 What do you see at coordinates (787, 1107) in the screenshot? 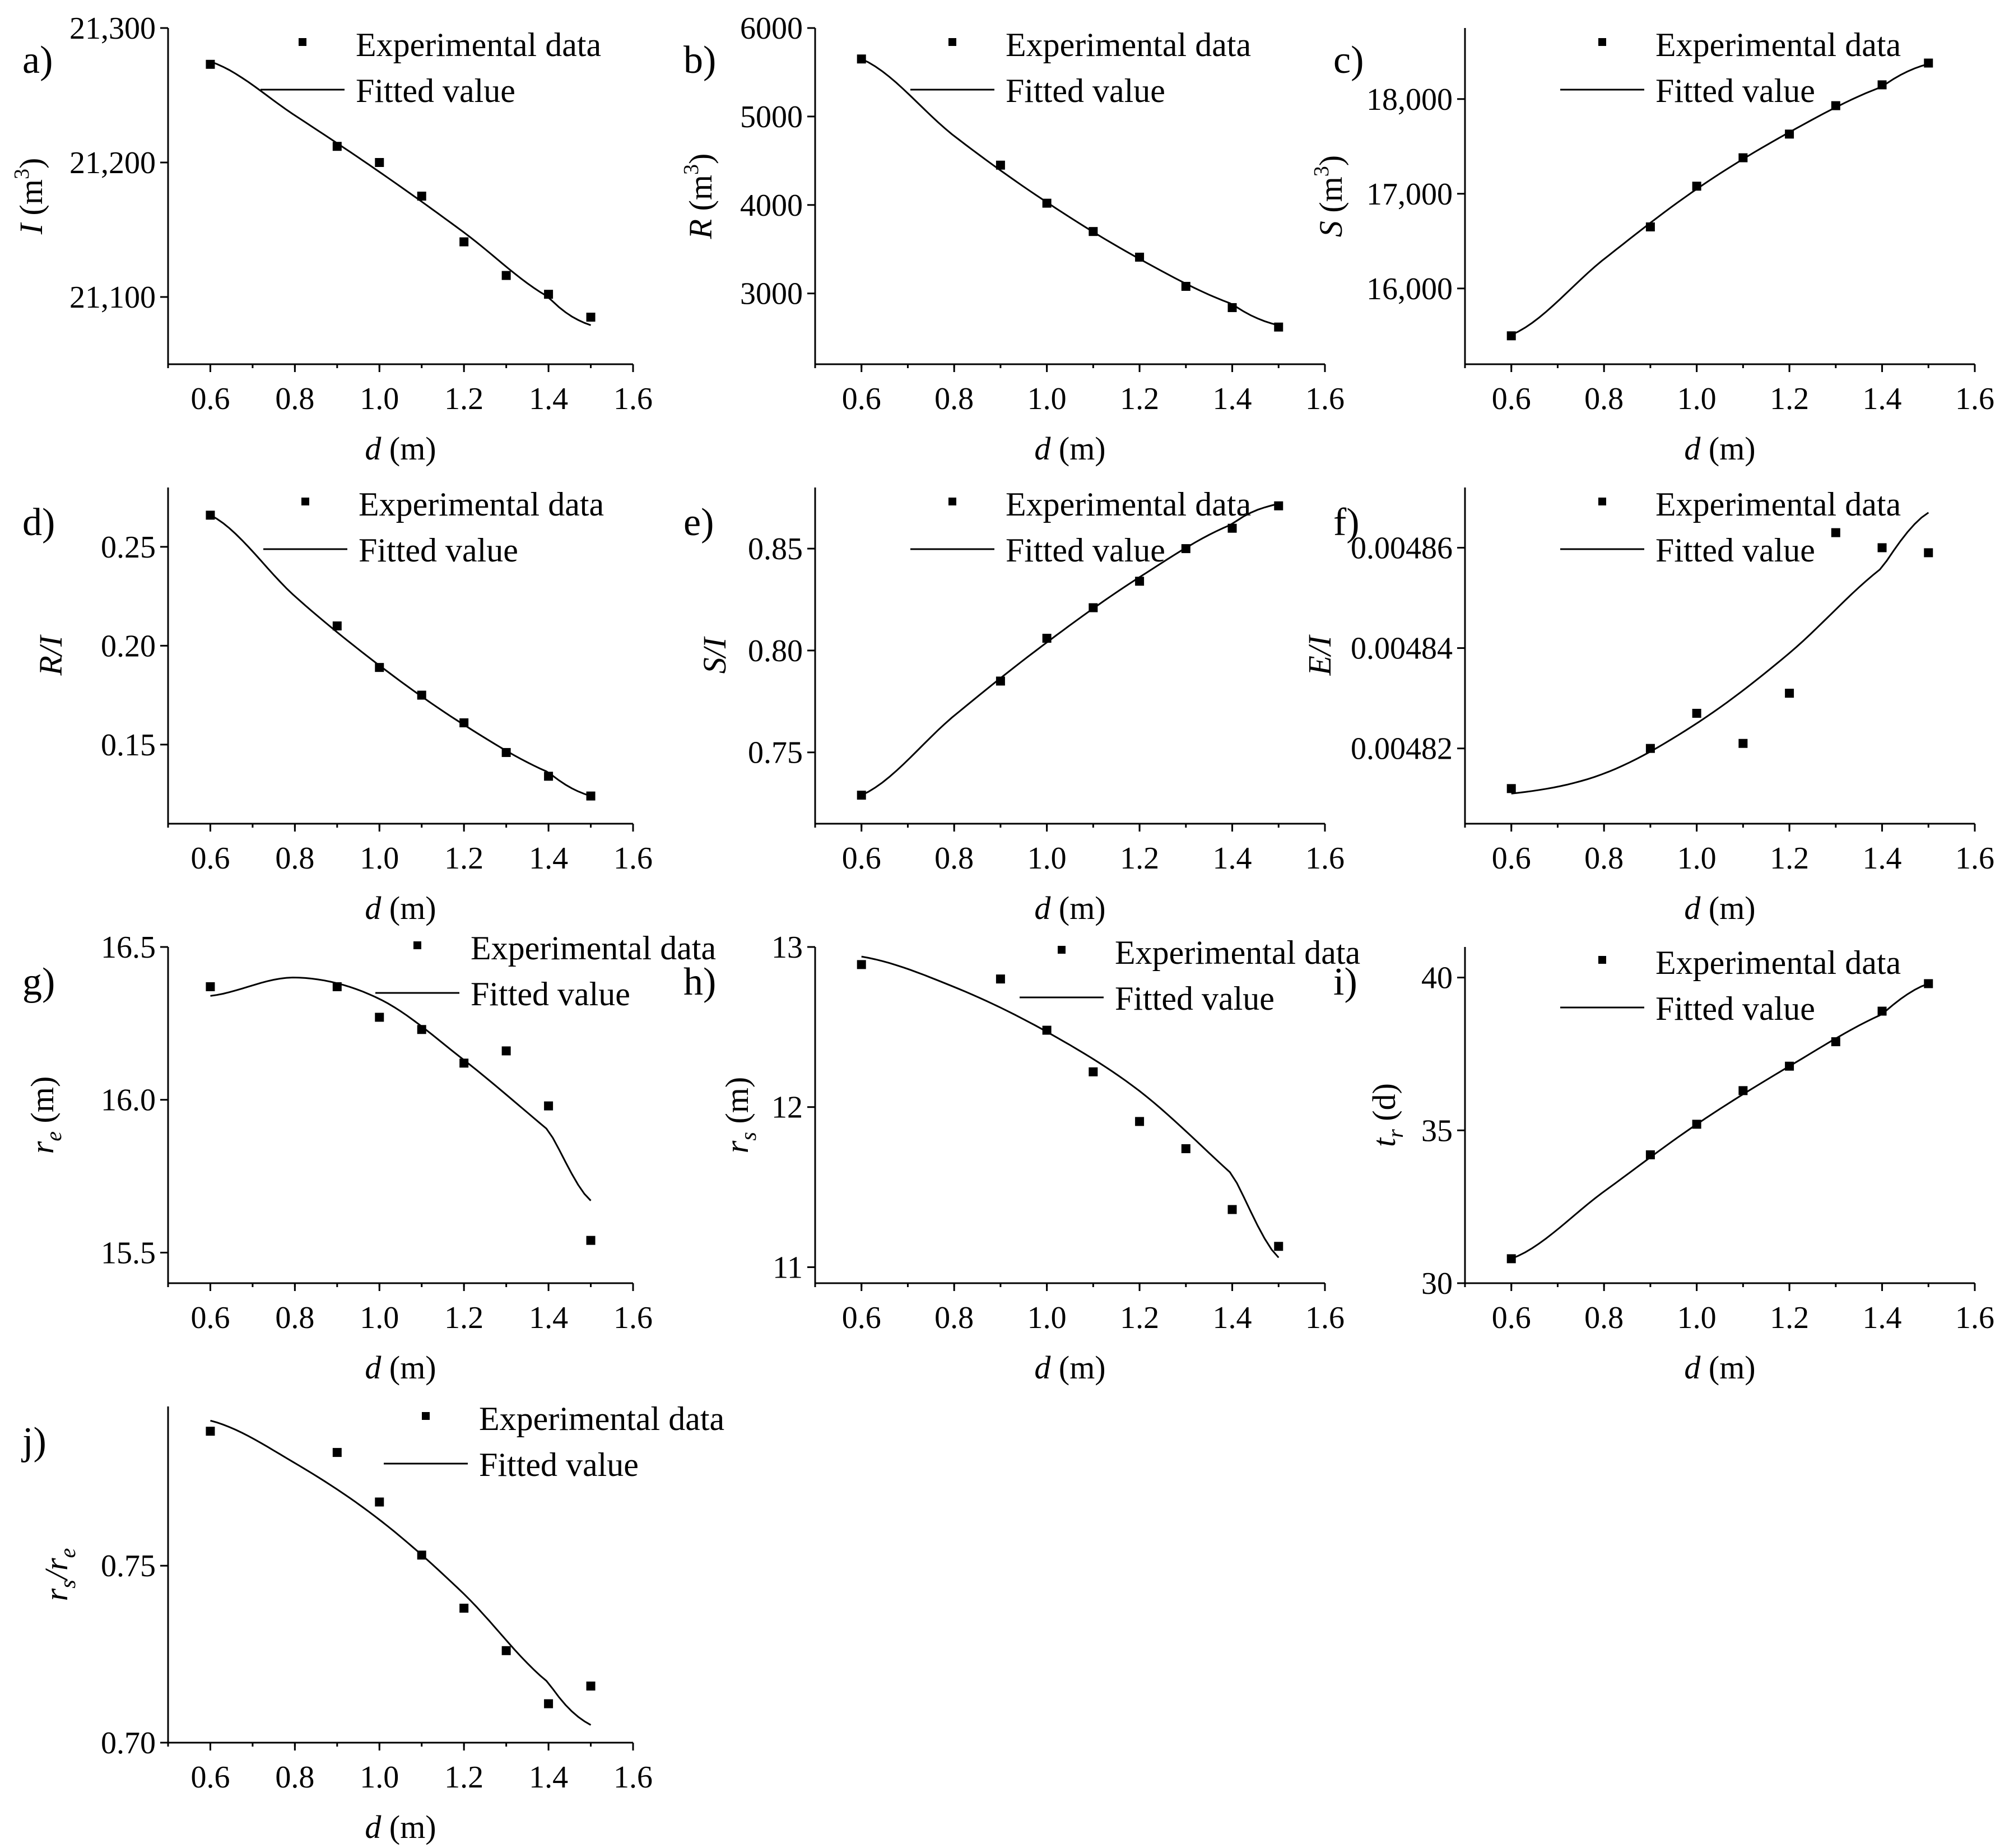
I see `y-tick-label: 12` at bounding box center [787, 1107].